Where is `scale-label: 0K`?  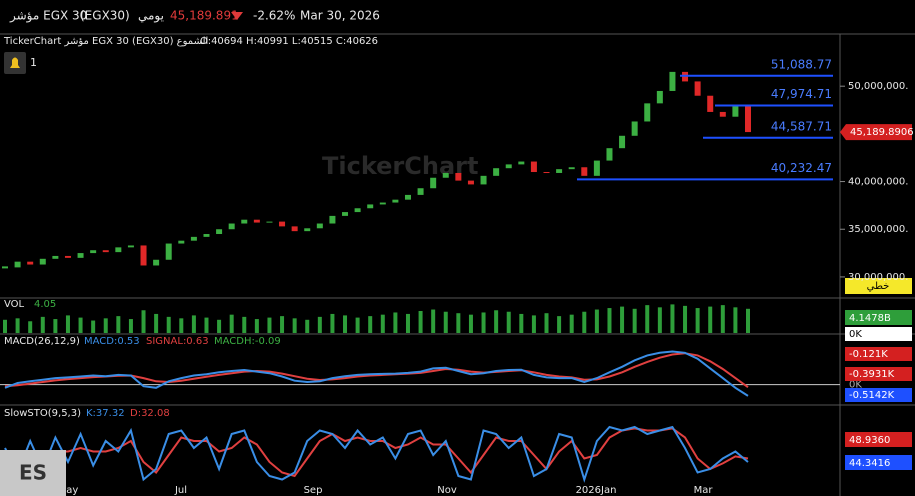 scale-label: 0K is located at coordinates (855, 334).